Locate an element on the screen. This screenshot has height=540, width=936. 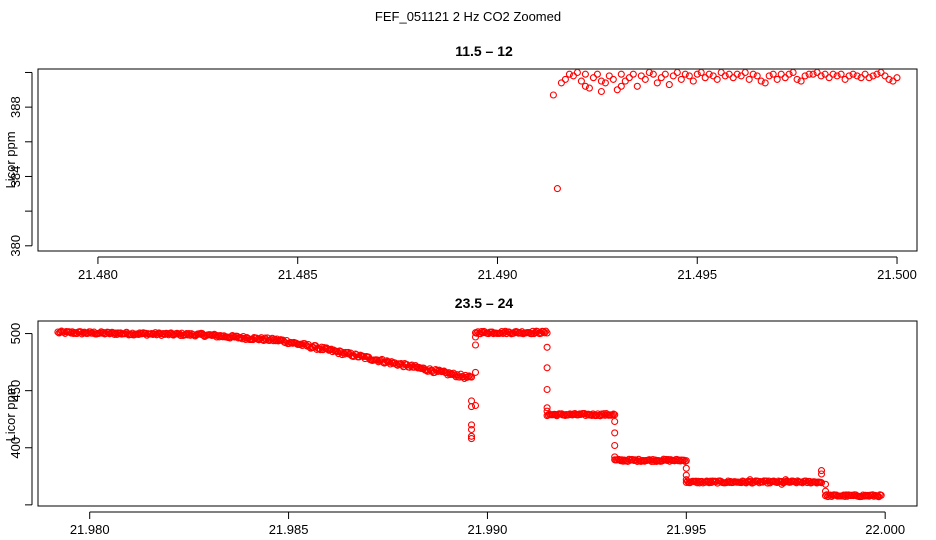
y-tick-label: 450 is located at coordinates (15, 391).